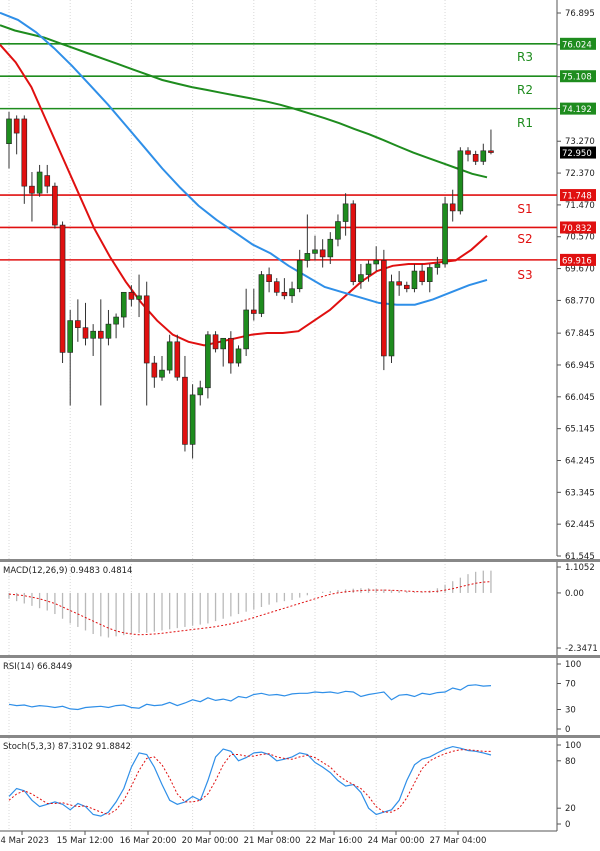  What do you see at coordinates (580, 366) in the screenshot?
I see `price-tick-label: 66.945` at bounding box center [580, 366].